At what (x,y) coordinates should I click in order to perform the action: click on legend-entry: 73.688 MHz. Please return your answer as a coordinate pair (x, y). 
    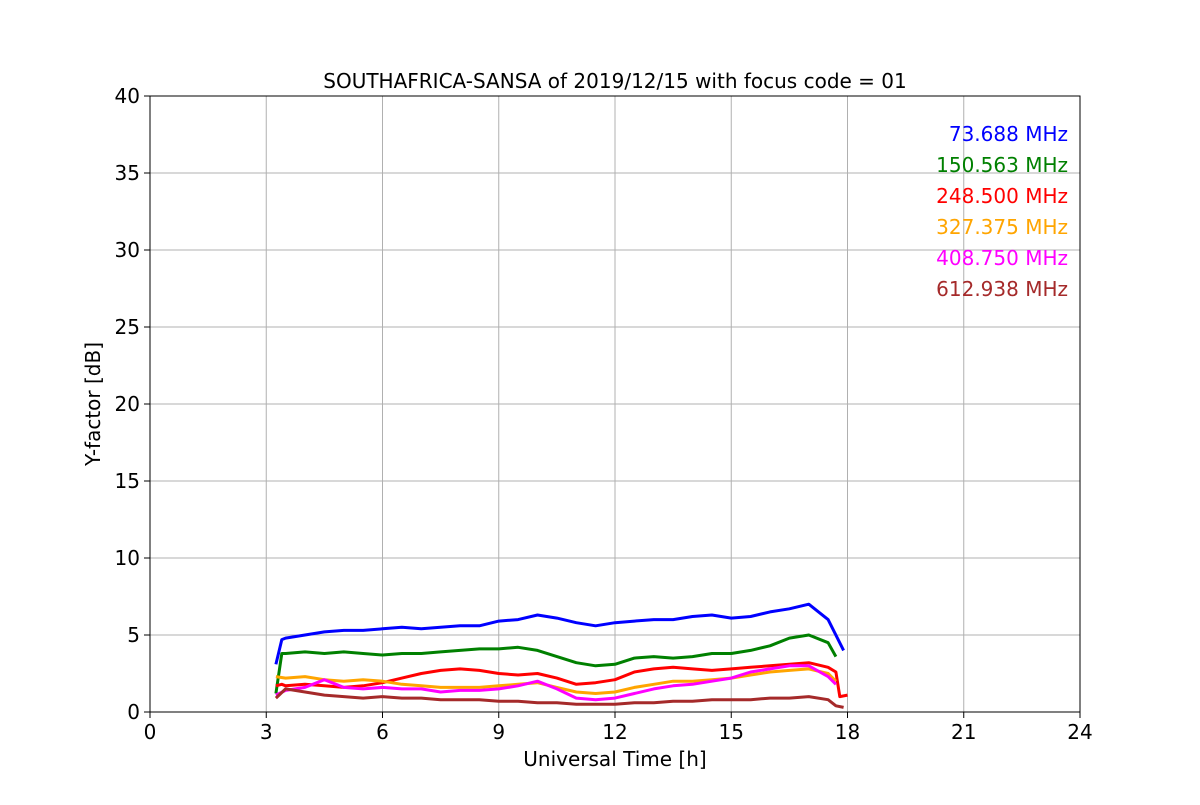
    Looking at the image, I should click on (1008, 134).